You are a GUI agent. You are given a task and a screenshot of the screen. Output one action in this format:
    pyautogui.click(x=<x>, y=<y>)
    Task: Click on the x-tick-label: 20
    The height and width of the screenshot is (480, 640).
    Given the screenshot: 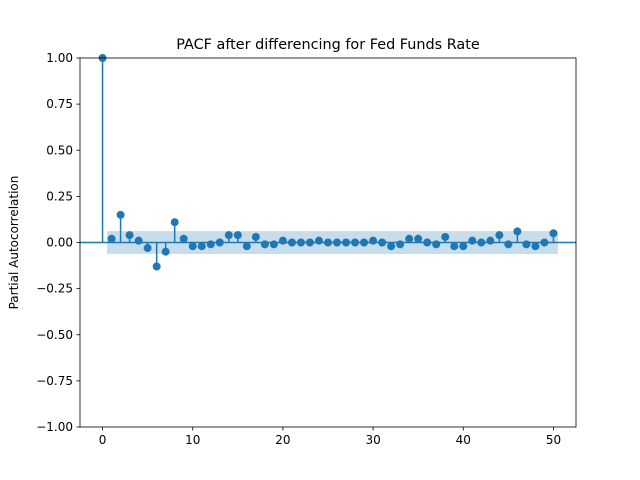 What is the action you would take?
    pyautogui.click(x=282, y=440)
    